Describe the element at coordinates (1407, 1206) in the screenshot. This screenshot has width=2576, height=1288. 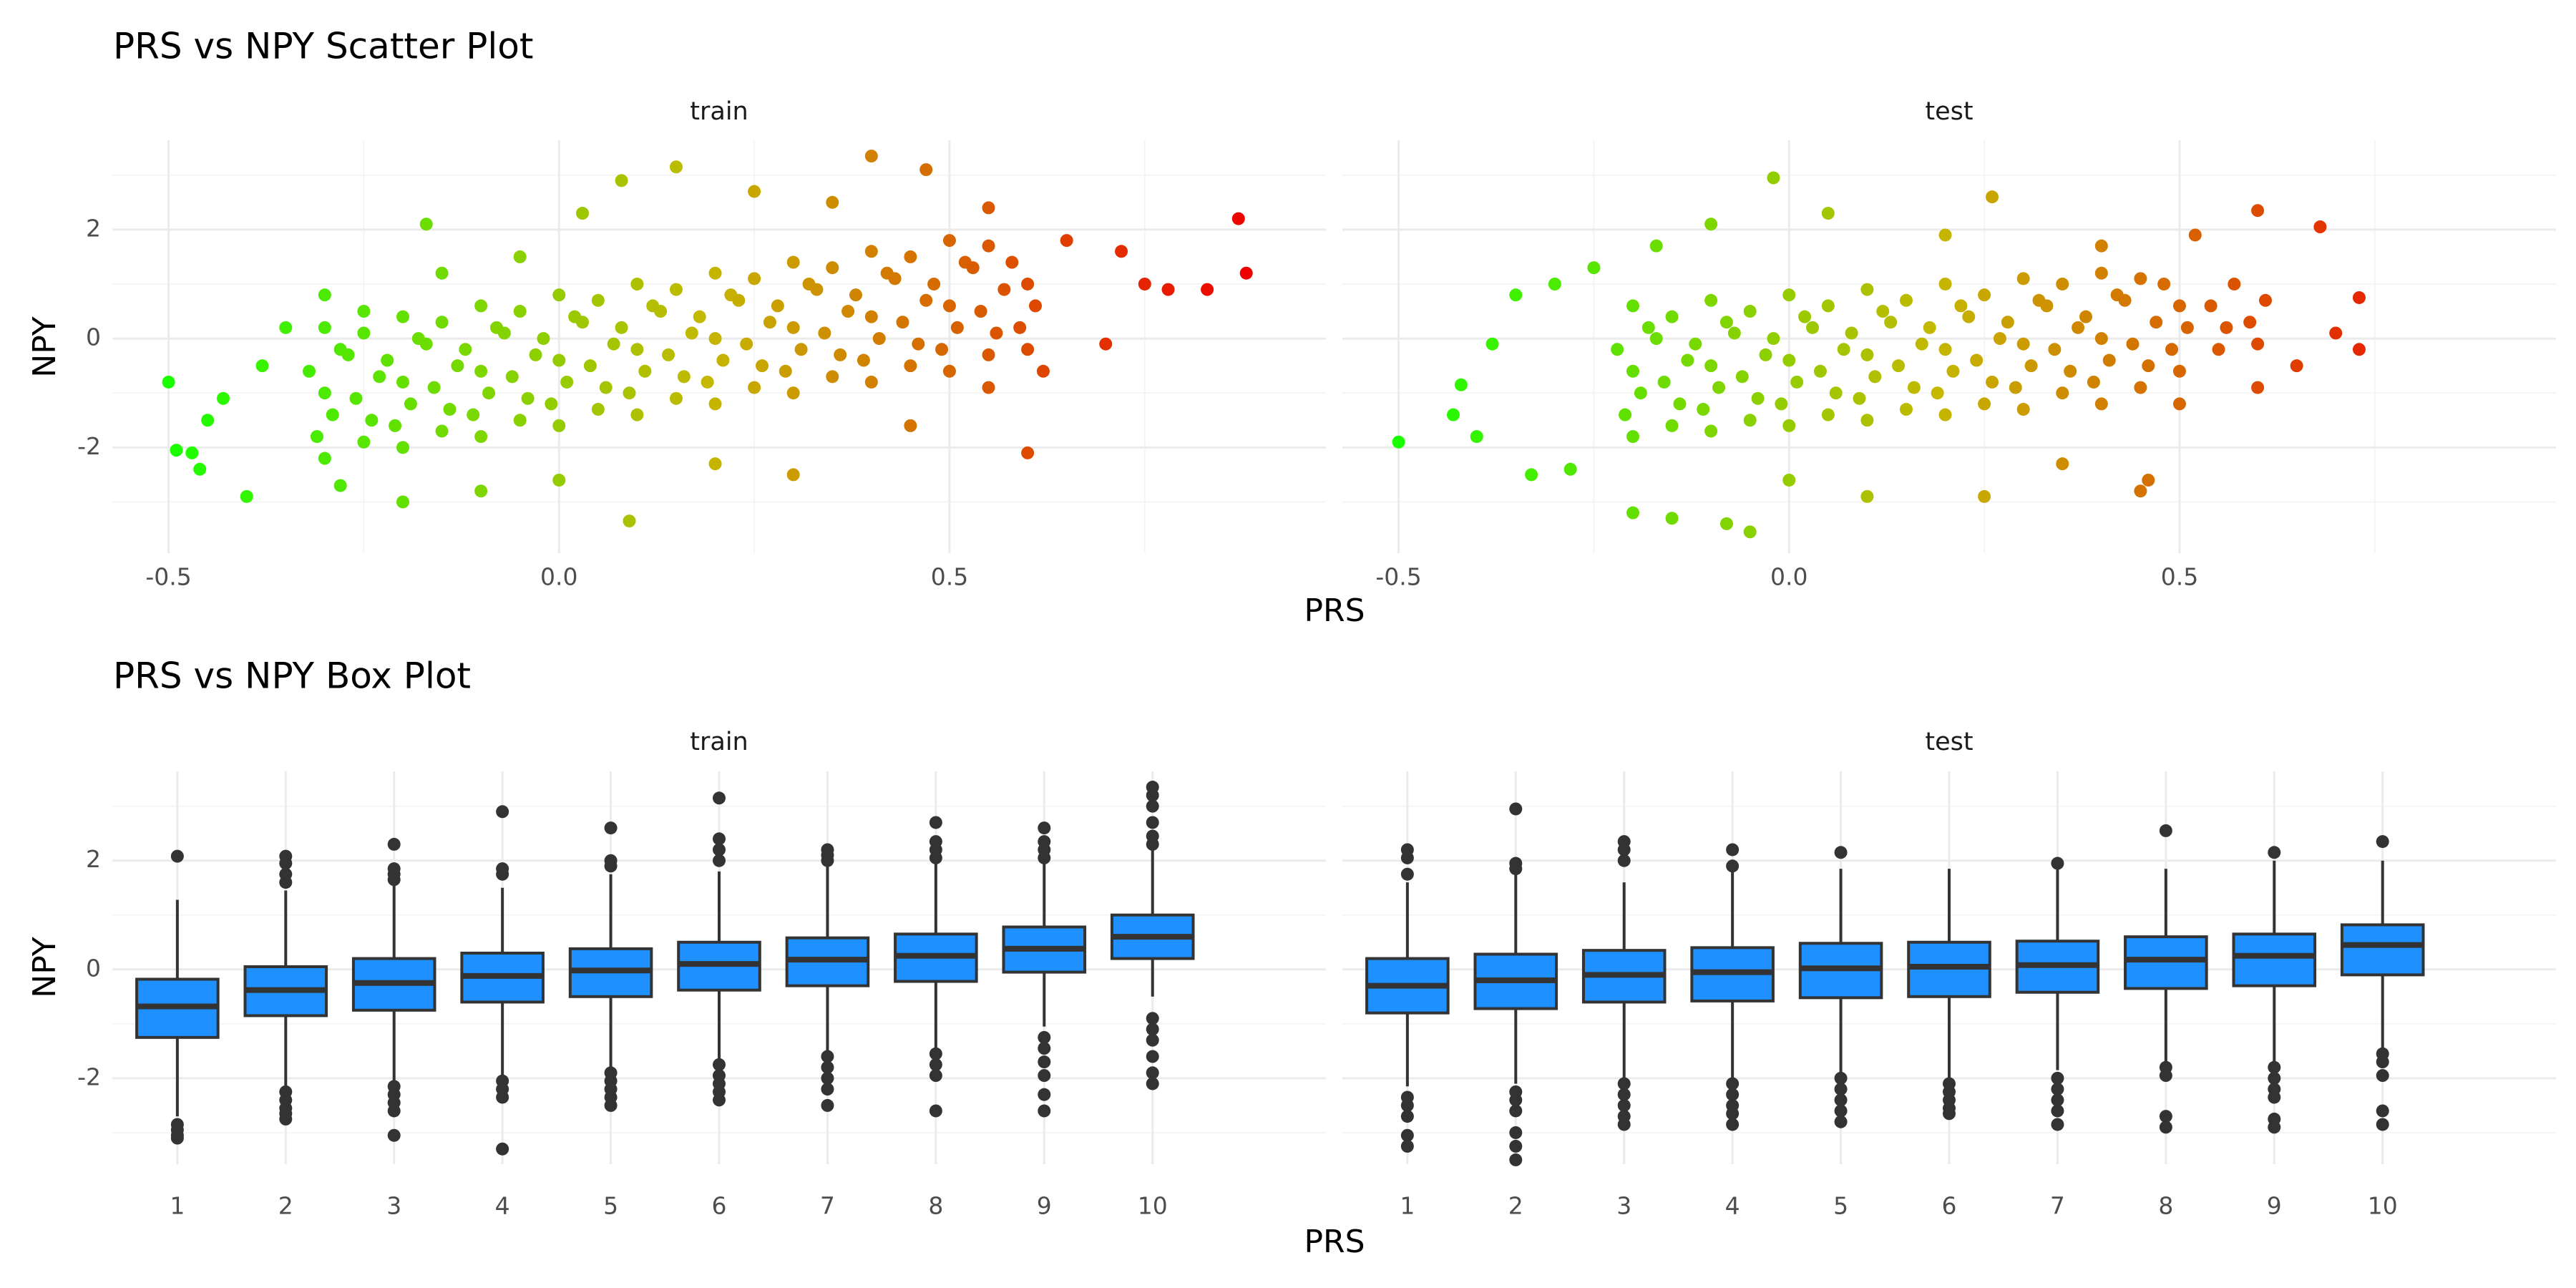
I see `x-tick-label: 1` at that location.